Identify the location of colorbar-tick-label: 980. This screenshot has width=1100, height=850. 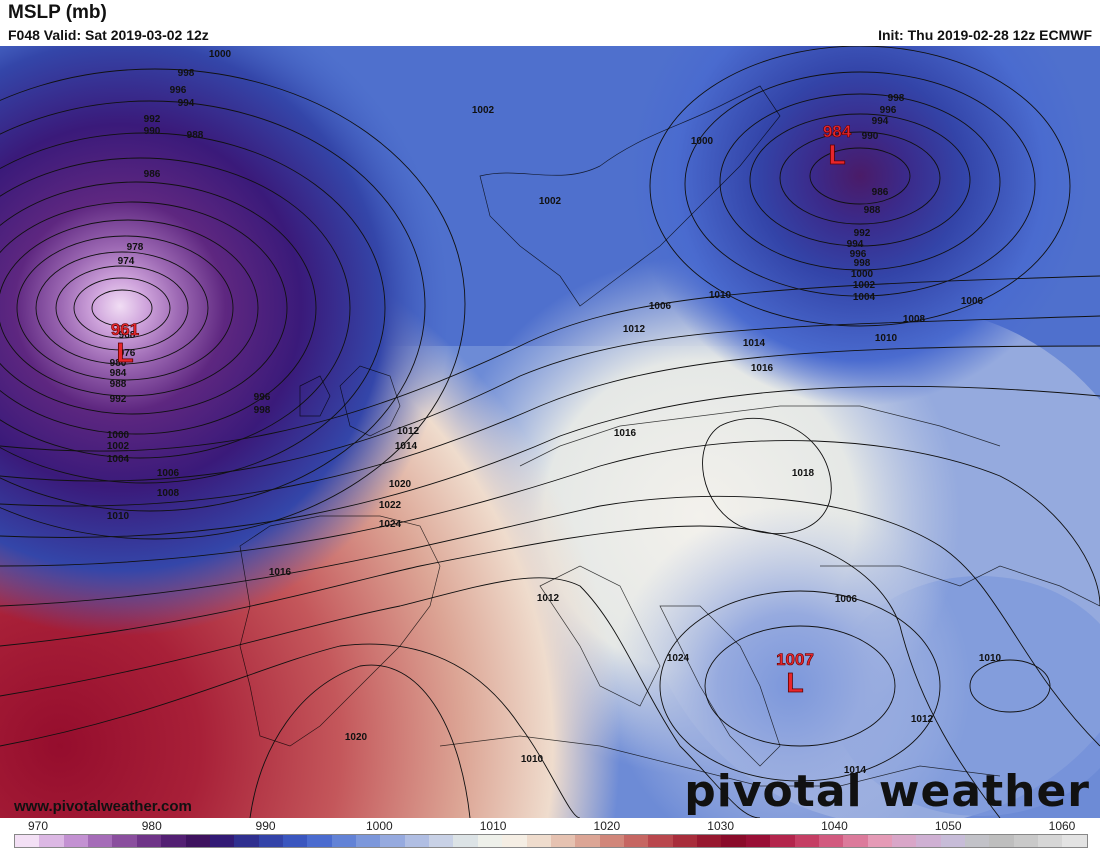
(151, 826).